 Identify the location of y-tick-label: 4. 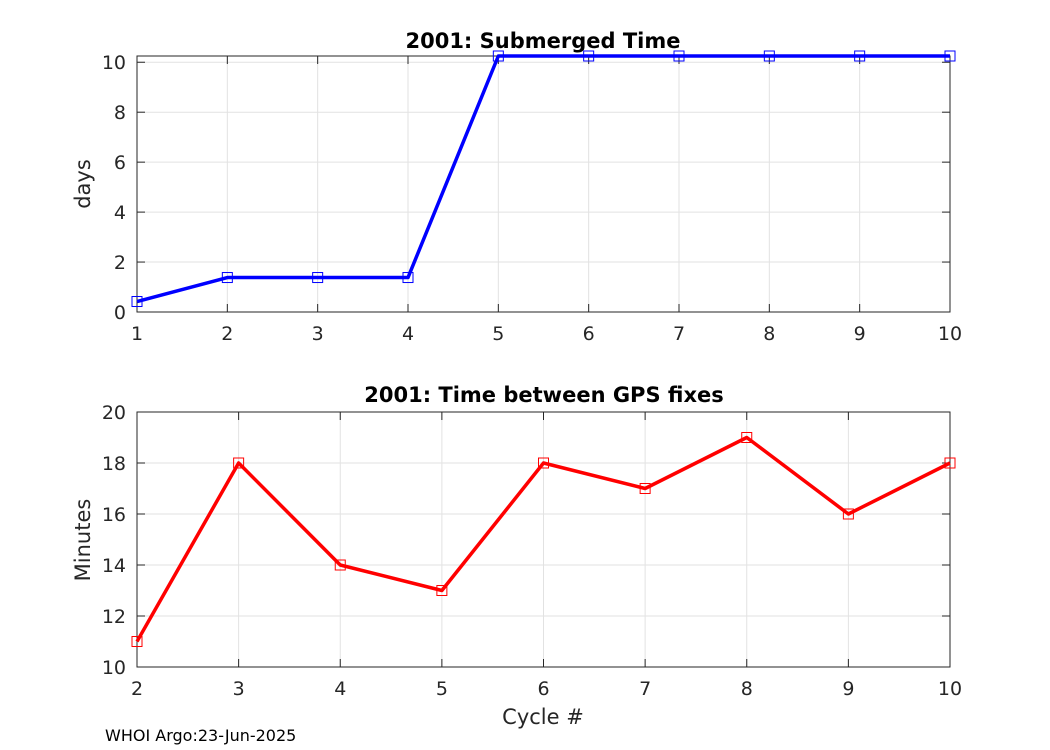
(120, 213).